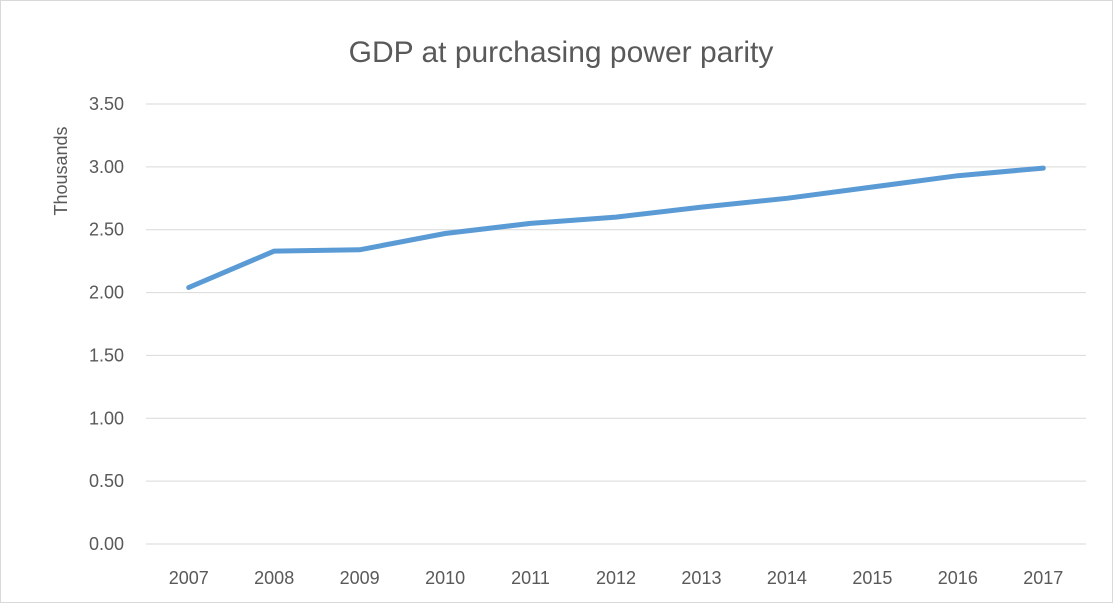 Image resolution: width=1113 pixels, height=604 pixels. Describe the element at coordinates (872, 578) in the screenshot. I see `x-tick-label: 2015` at that location.